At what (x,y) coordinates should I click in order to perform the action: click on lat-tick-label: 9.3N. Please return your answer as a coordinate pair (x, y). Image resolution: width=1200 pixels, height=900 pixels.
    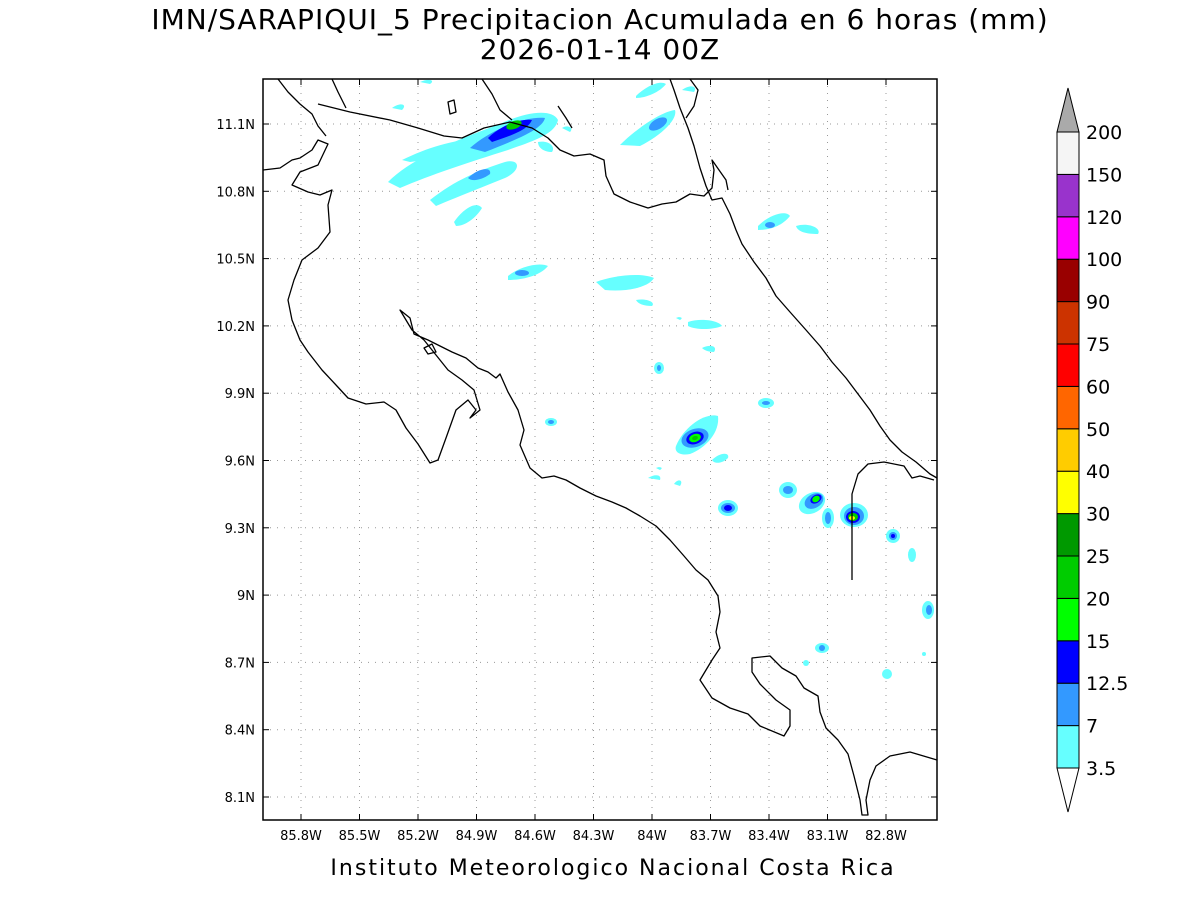
    Looking at the image, I should click on (240, 529).